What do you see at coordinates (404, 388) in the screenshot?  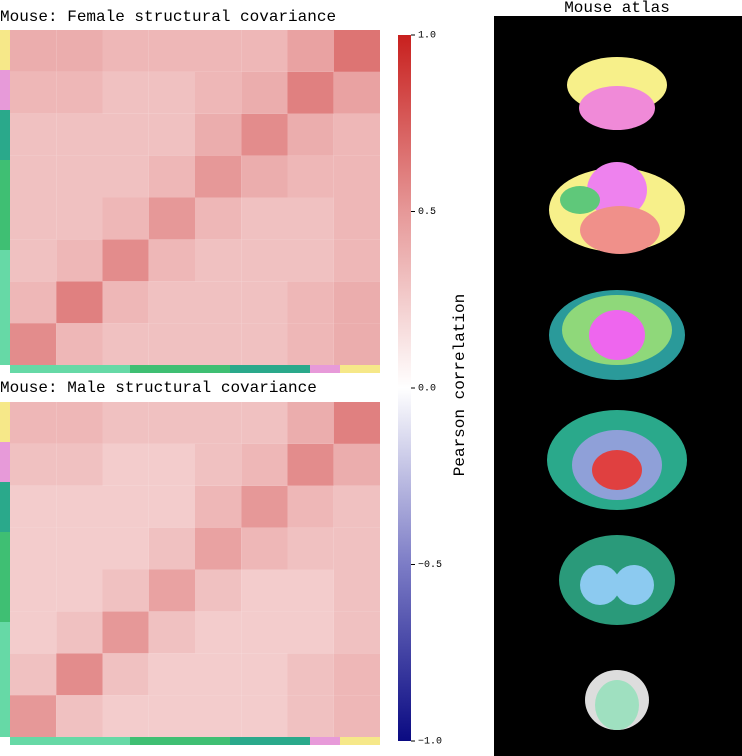 I see `colorbar` at bounding box center [404, 388].